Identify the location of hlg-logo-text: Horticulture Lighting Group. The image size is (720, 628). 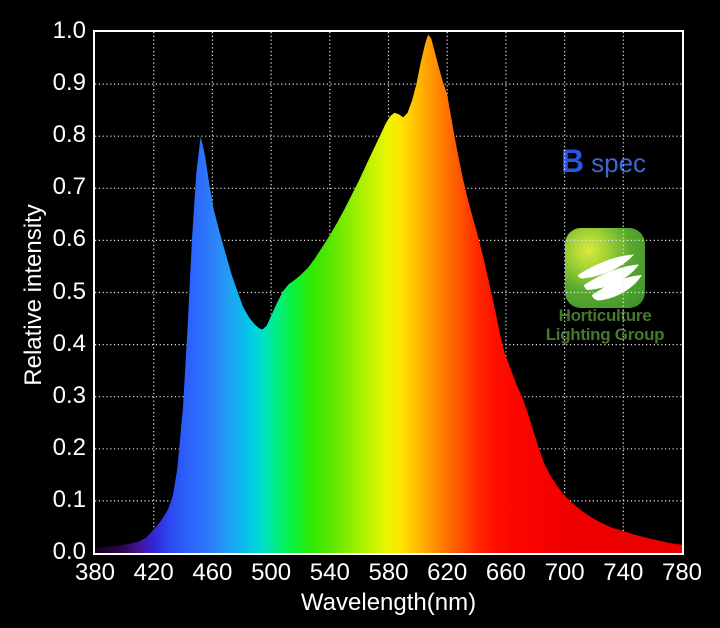
(605, 325).